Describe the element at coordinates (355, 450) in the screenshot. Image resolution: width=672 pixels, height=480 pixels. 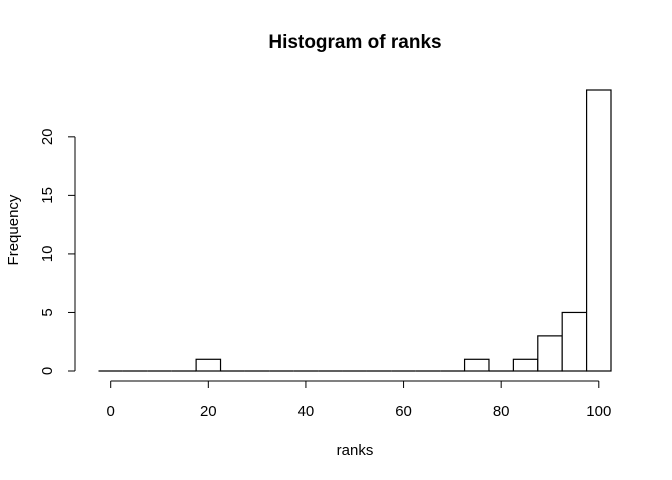
I see `x-axis-label: ranks` at that location.